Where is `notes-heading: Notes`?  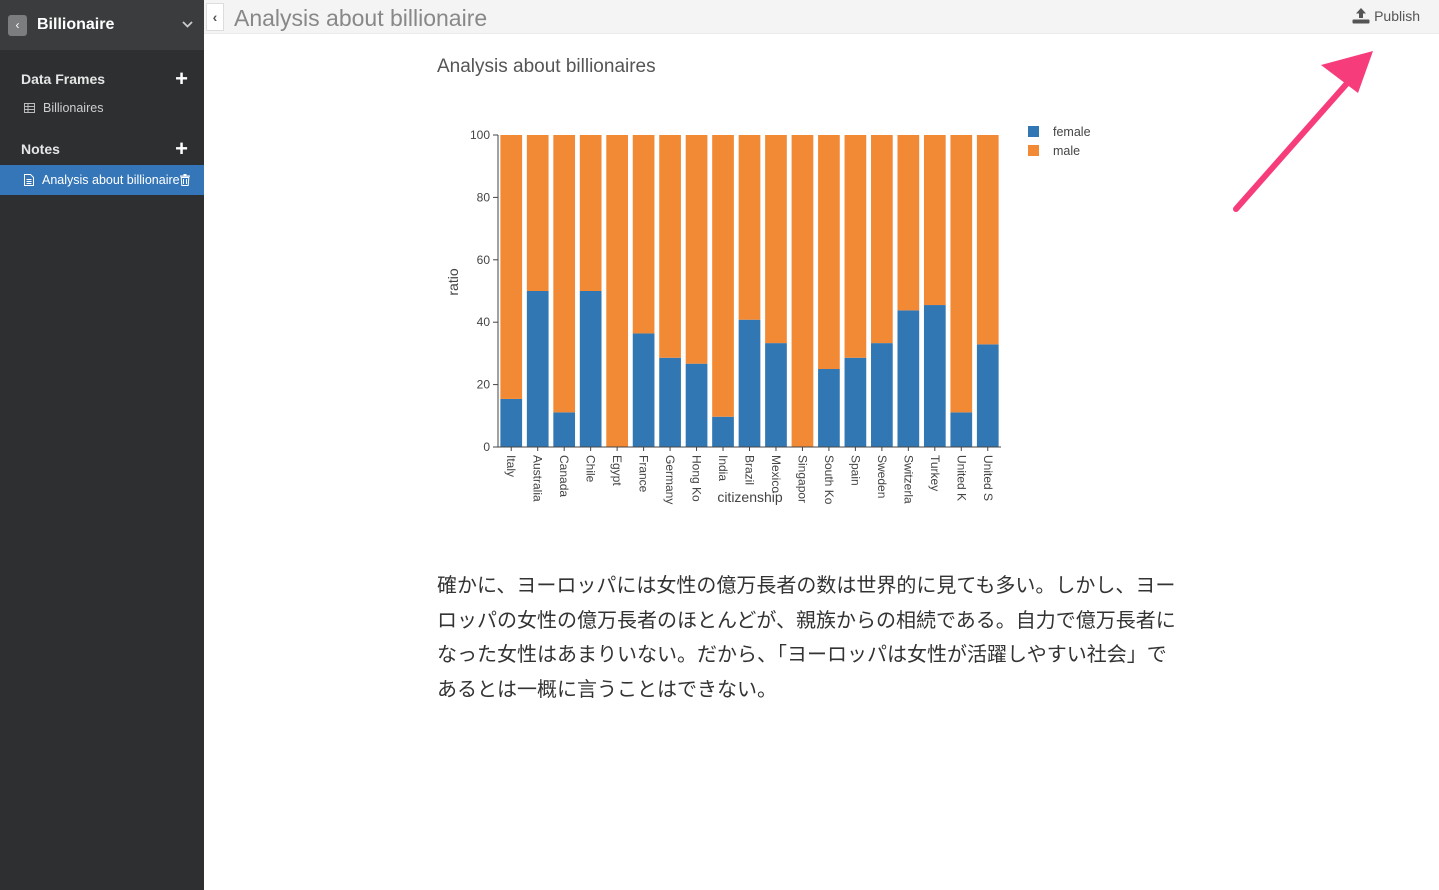
notes-heading: Notes is located at coordinates (40, 149).